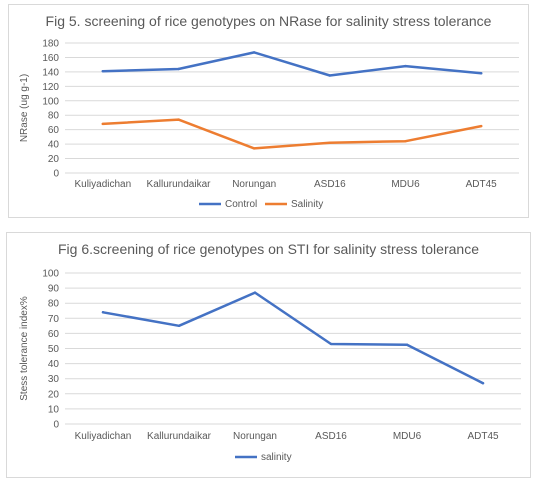  Describe the element at coordinates (54, 304) in the screenshot. I see `sti-y-tick-label: 80` at that location.